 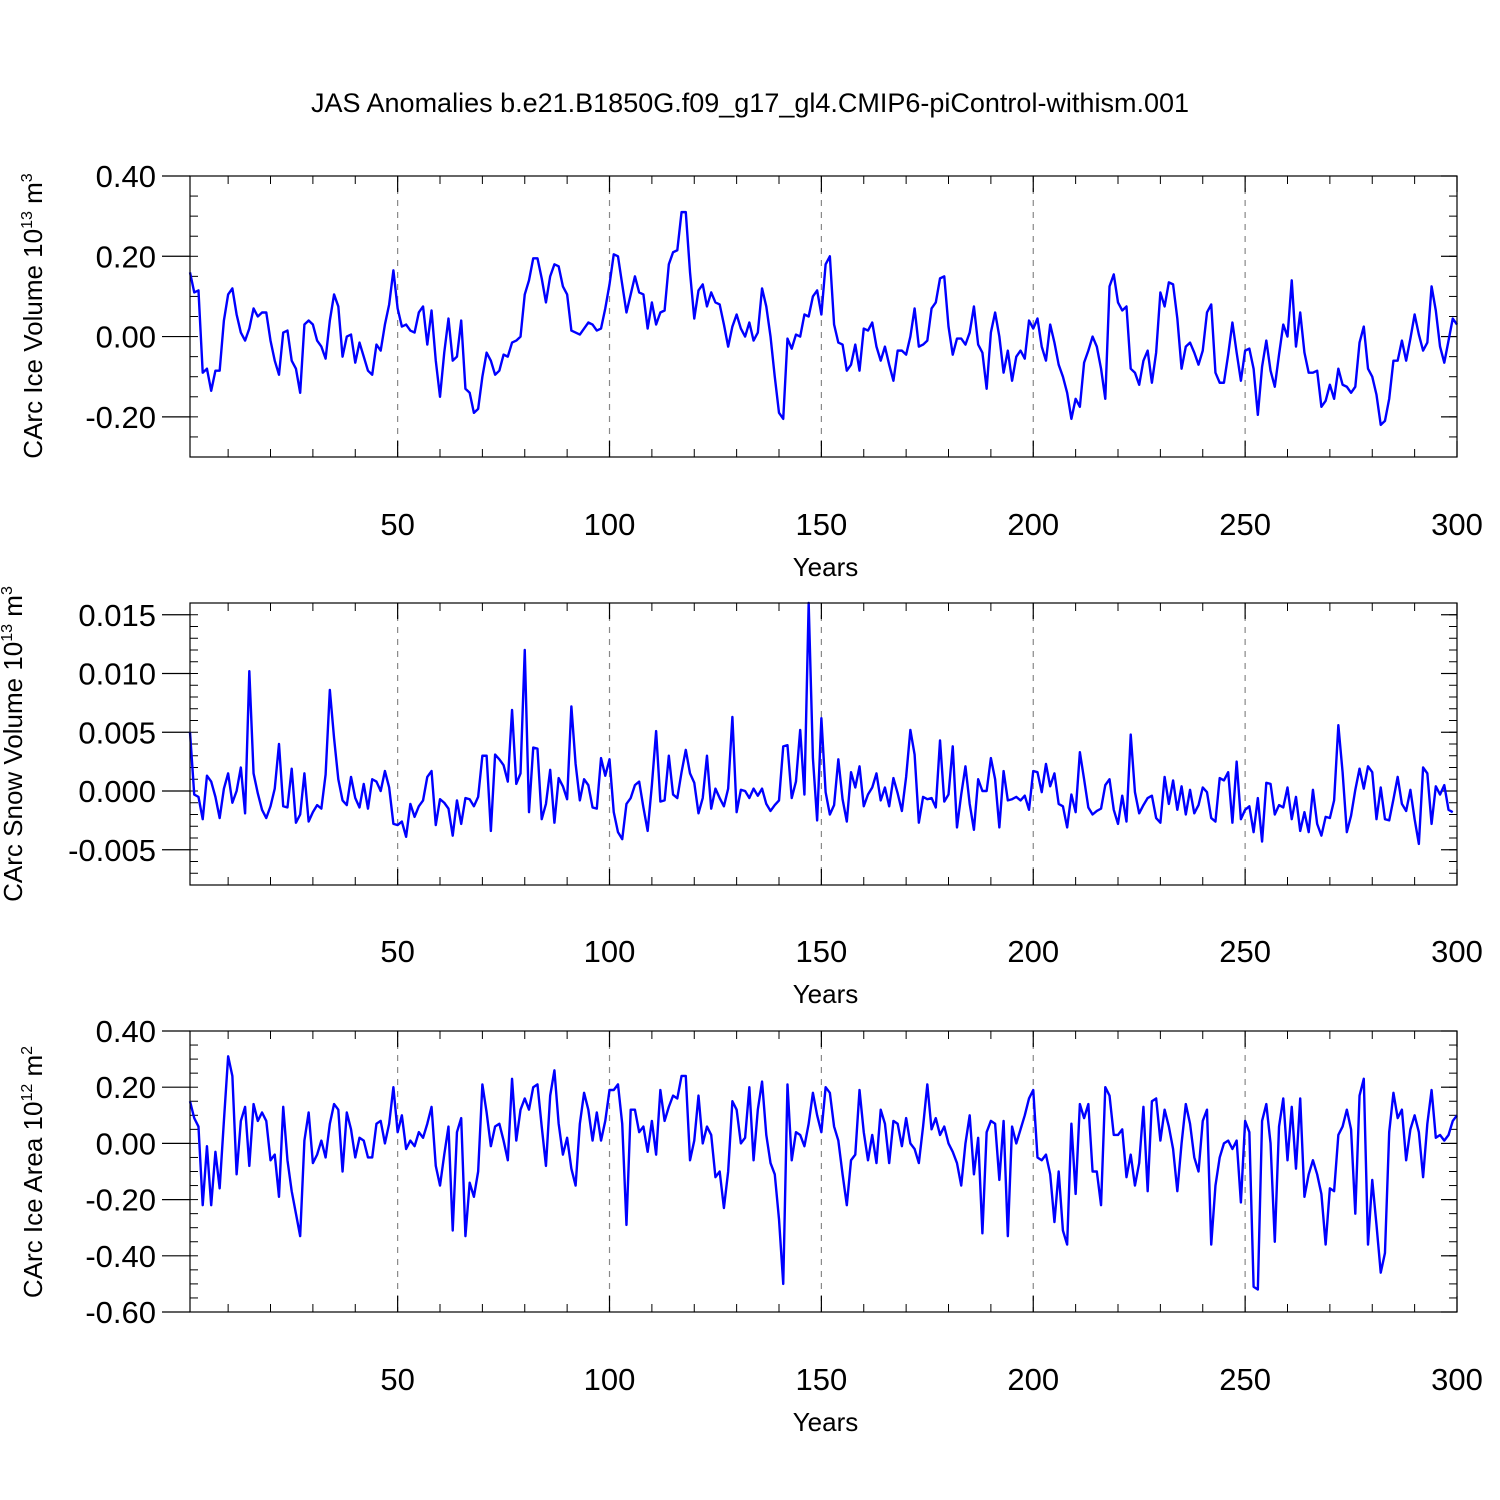 What do you see at coordinates (120, 1256) in the screenshot?
I see `y-tick-label: -0.40` at bounding box center [120, 1256].